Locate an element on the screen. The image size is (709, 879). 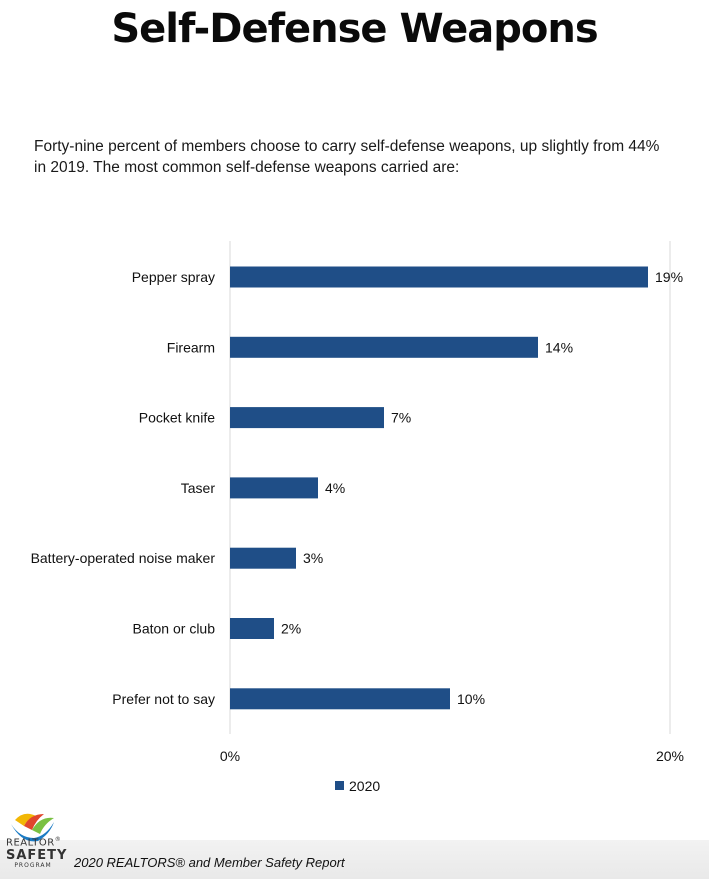
logo-line-program: PROGRAM is located at coordinates (33, 866).